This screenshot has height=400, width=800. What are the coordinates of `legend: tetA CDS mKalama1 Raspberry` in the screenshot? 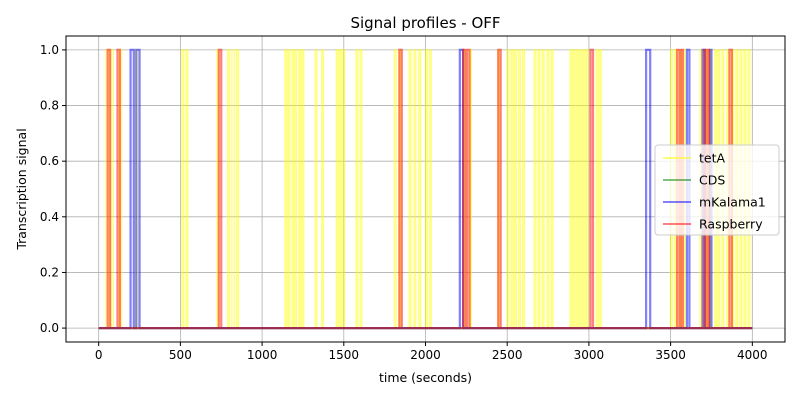 It's located at (717, 190).